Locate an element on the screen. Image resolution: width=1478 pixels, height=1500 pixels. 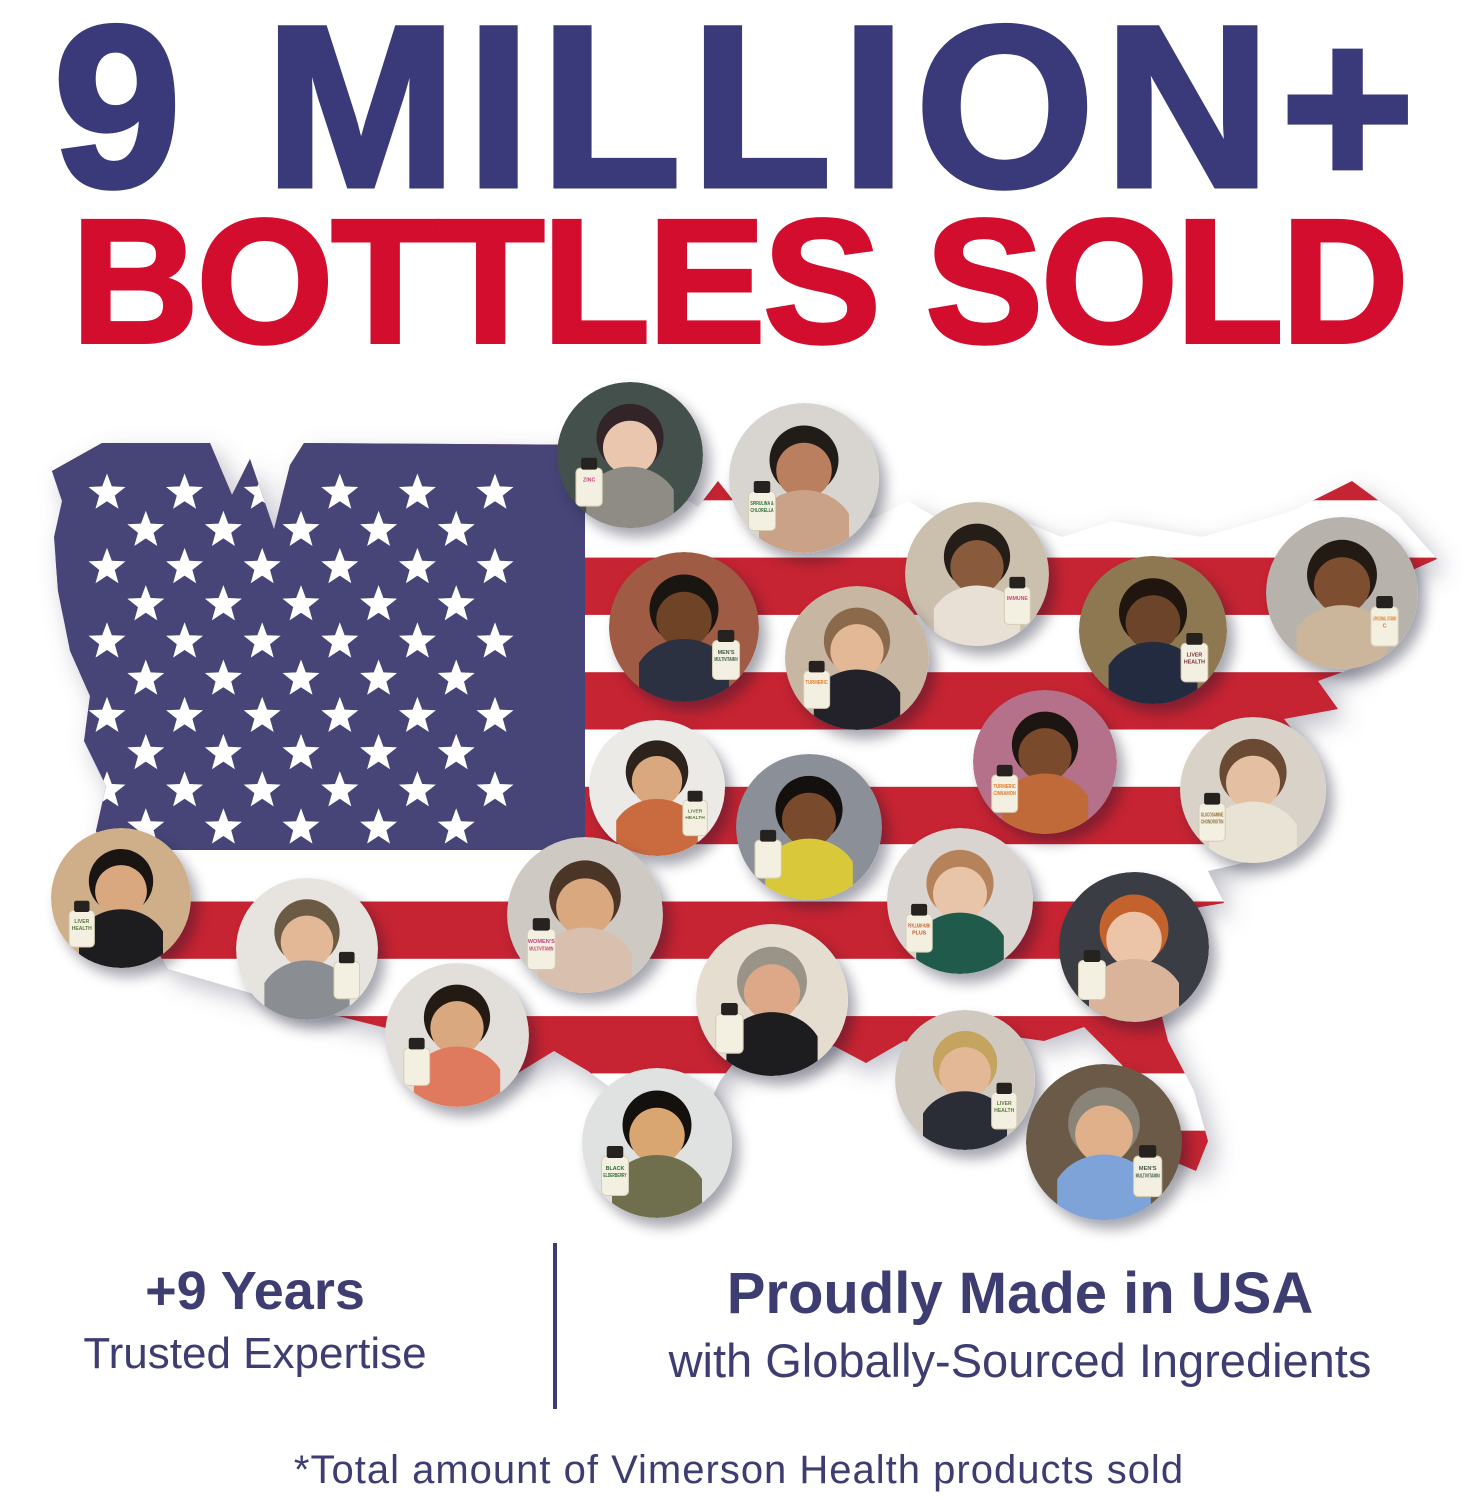
footer-left-block: +9 Years Trusted Expertise is located at coordinates (255, 1320).